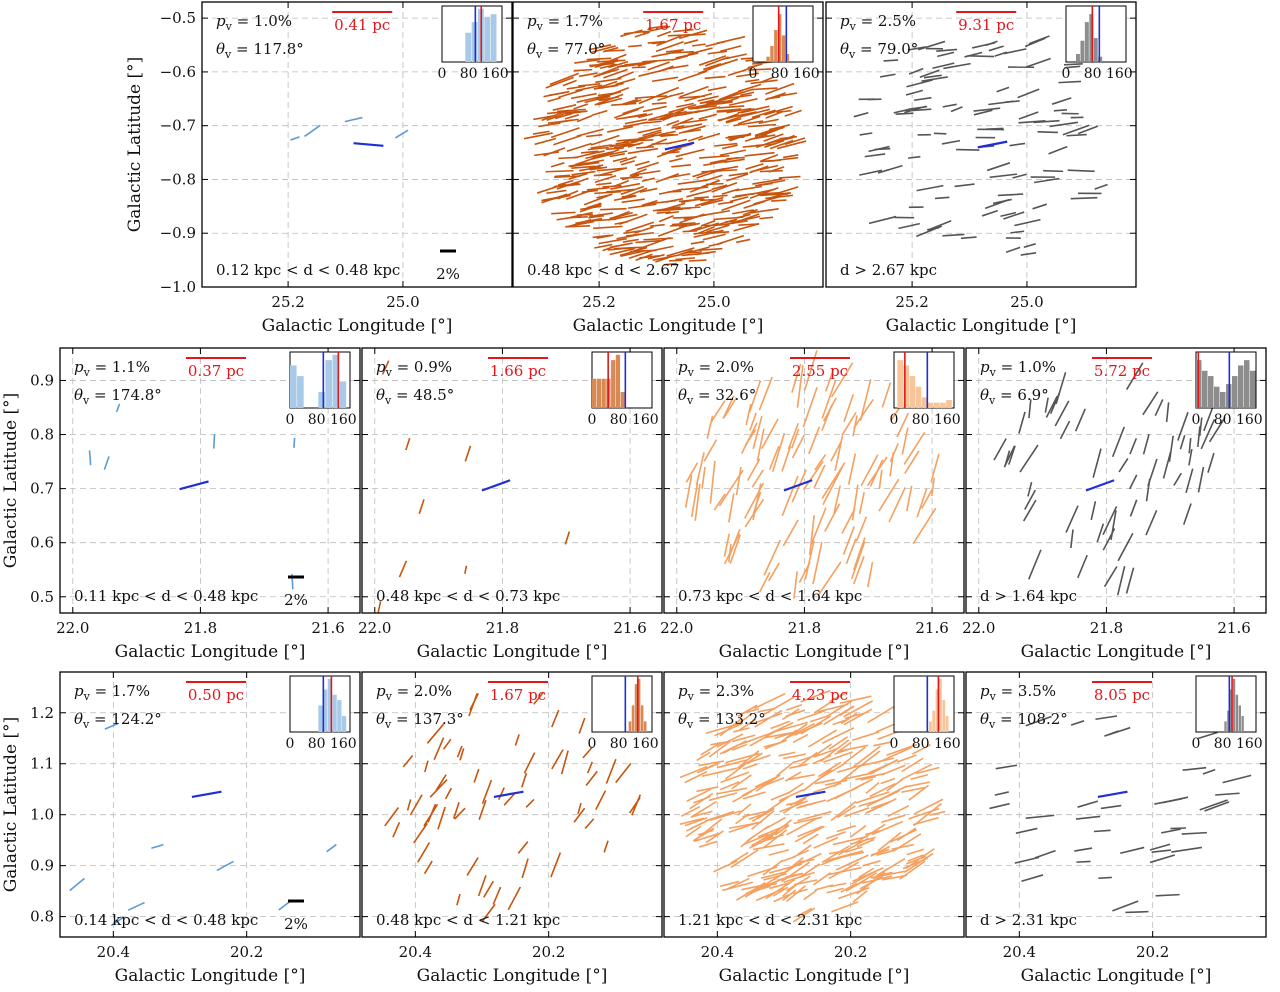 Image resolution: width=1280 pixels, height=992 pixels. I want to click on y-tick-label: 0.7, so click(42, 489).